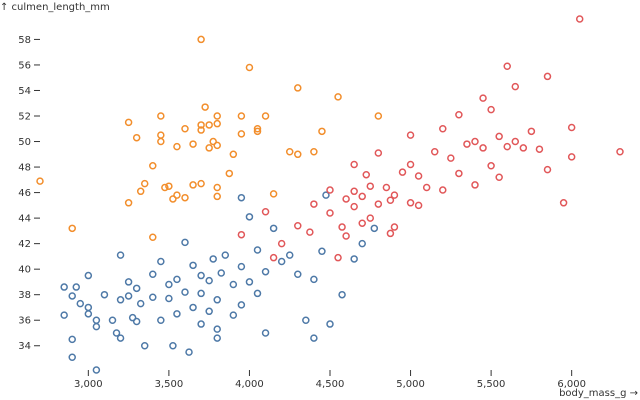  Describe the element at coordinates (598, 393) in the screenshot. I see `x-axis-label: body_mass_g →` at that location.